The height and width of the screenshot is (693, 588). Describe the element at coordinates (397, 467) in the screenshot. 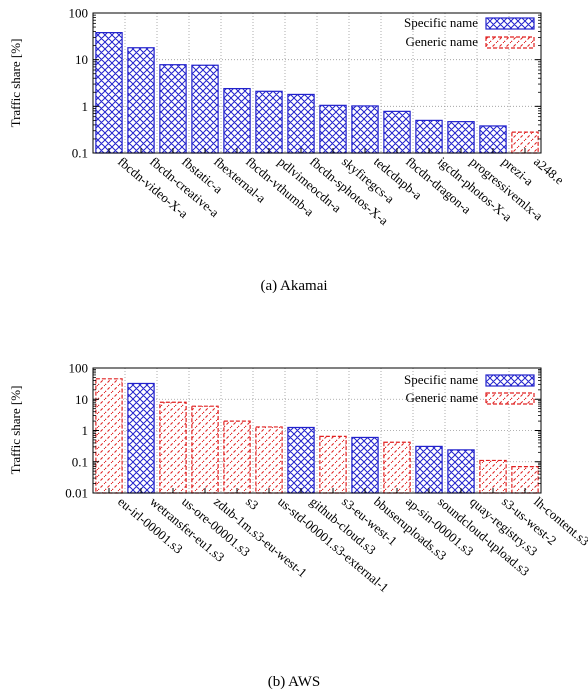

I see `aws-bar-ap-sin-00001.s3` at that location.